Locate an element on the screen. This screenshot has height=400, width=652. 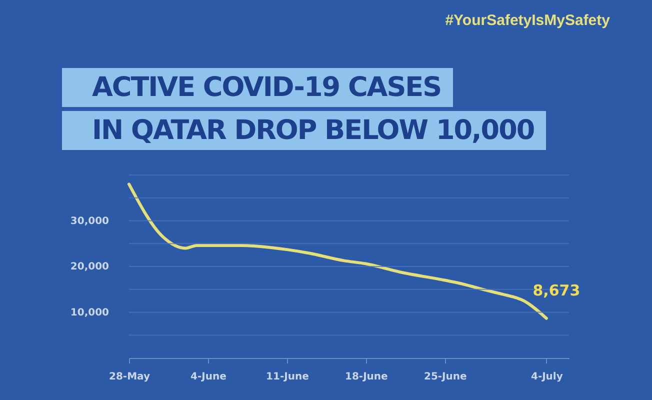
x-tick-label: 4-June is located at coordinates (208, 377).